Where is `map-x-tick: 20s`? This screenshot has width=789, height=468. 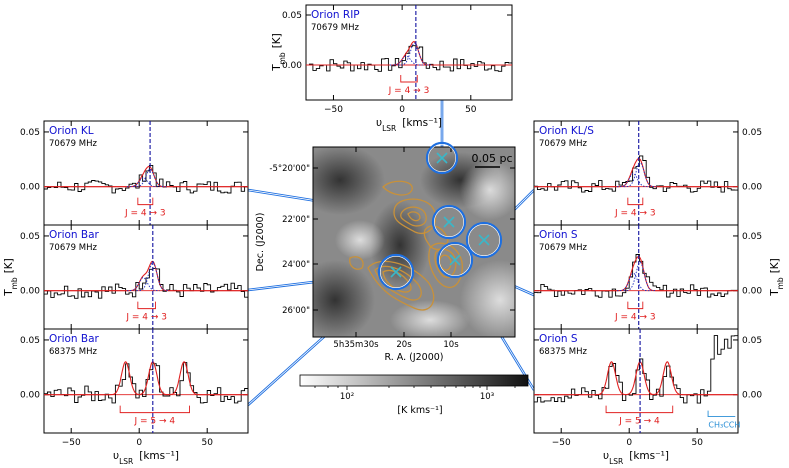
map-x-tick: 20s is located at coordinates (404, 345).